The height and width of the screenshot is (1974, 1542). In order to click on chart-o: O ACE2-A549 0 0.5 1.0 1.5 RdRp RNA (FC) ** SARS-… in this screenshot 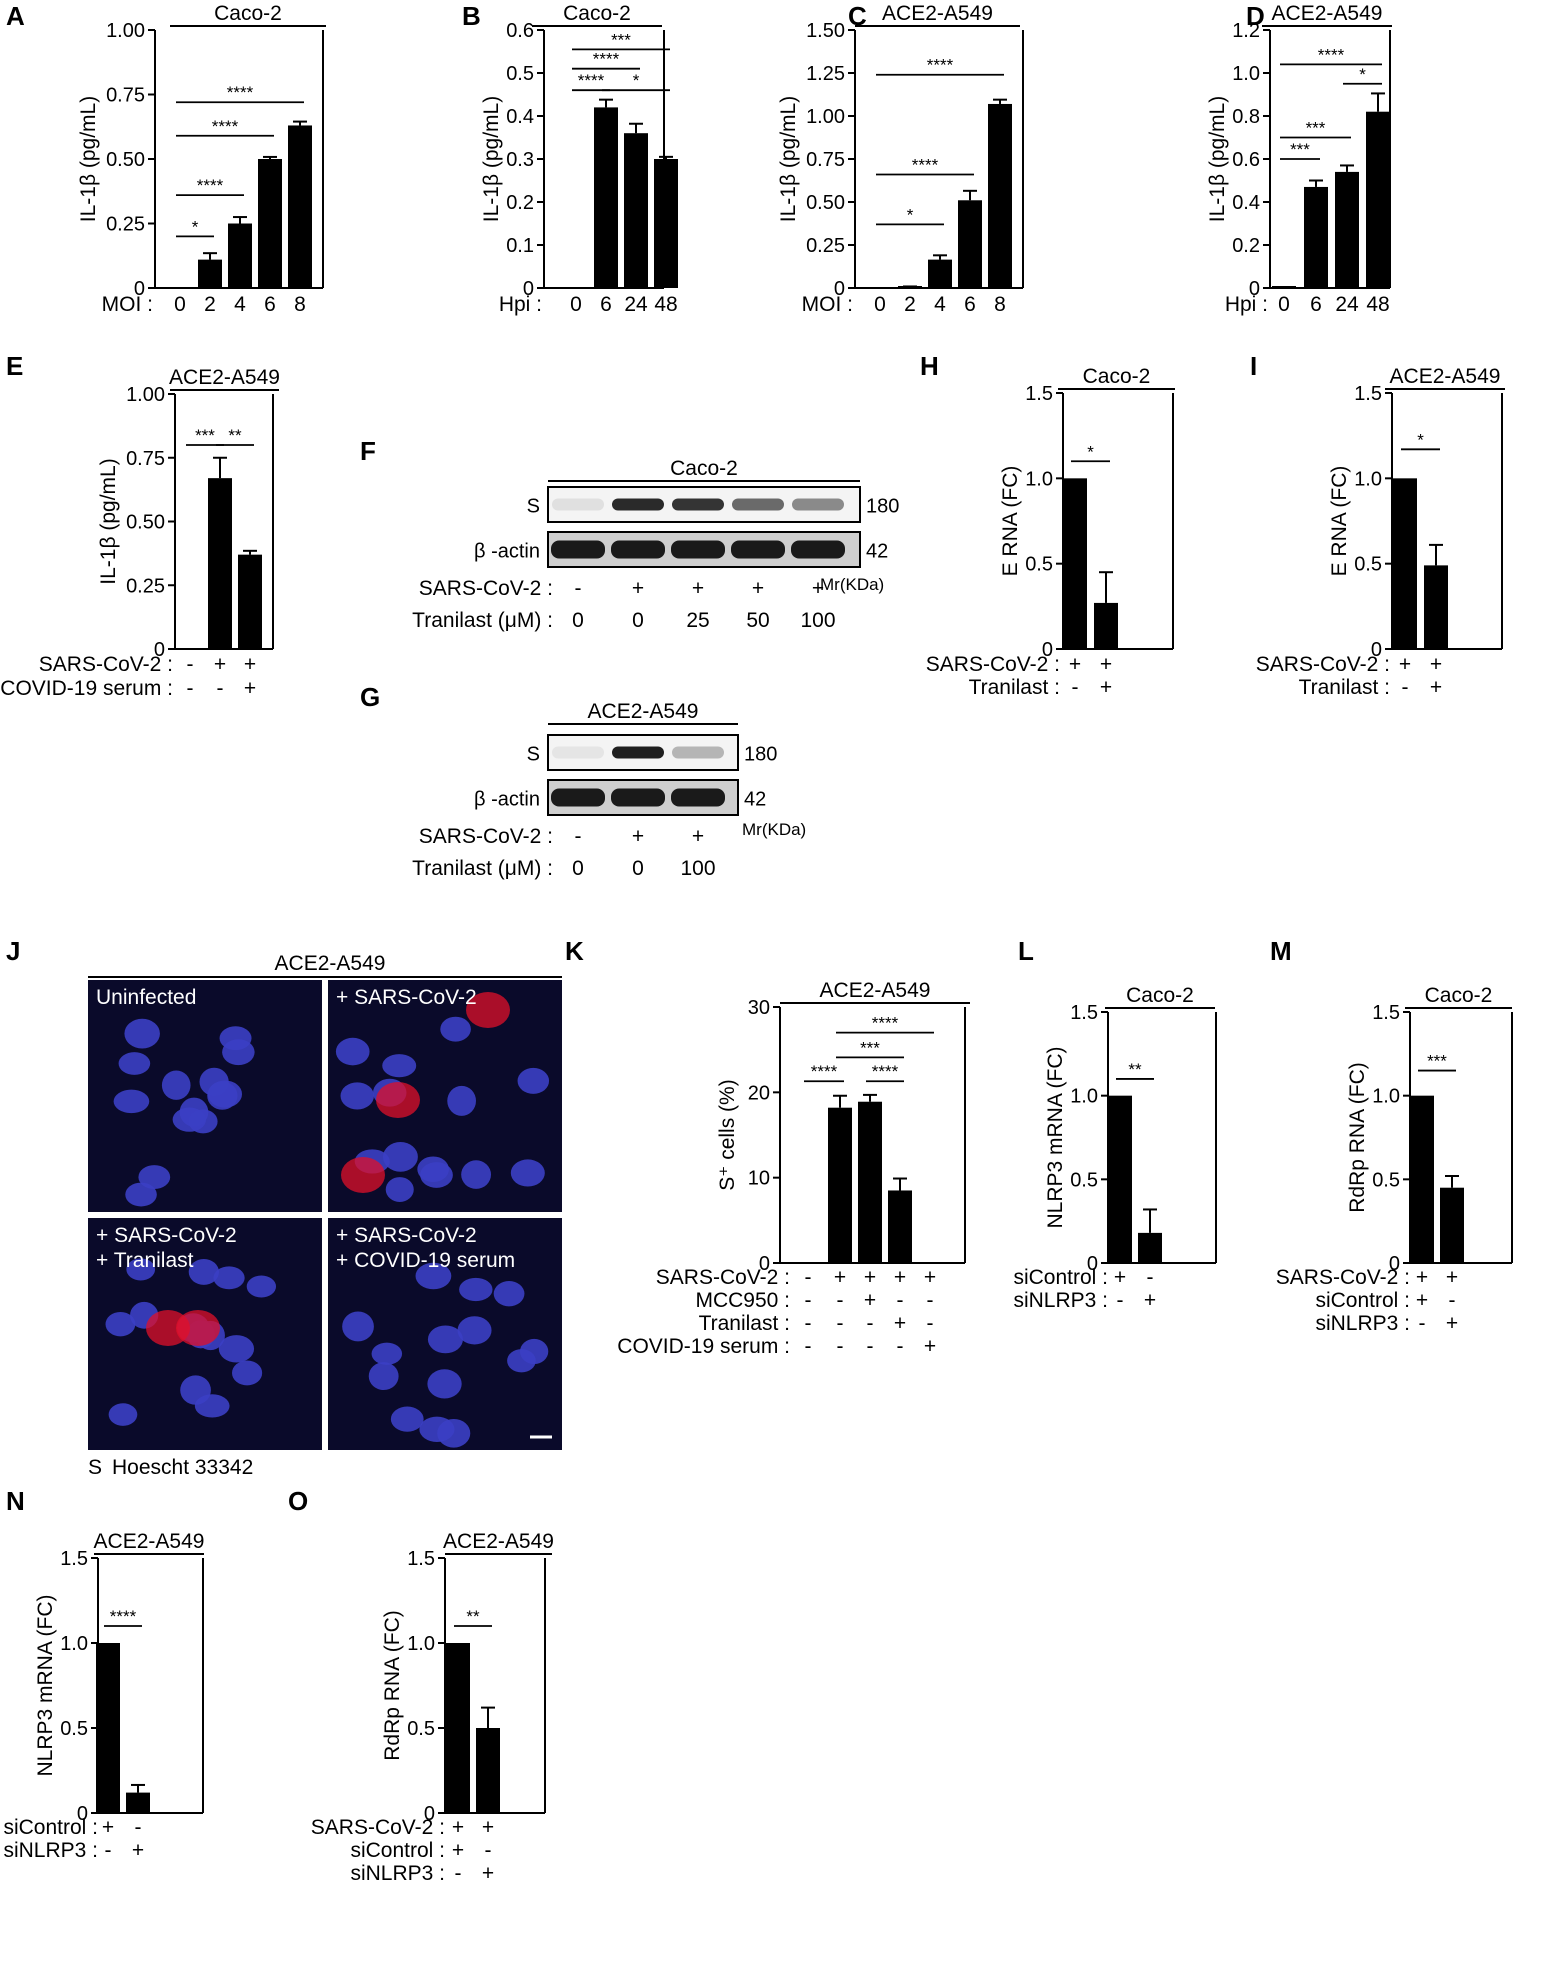, I will do `click(421, 1685)`.